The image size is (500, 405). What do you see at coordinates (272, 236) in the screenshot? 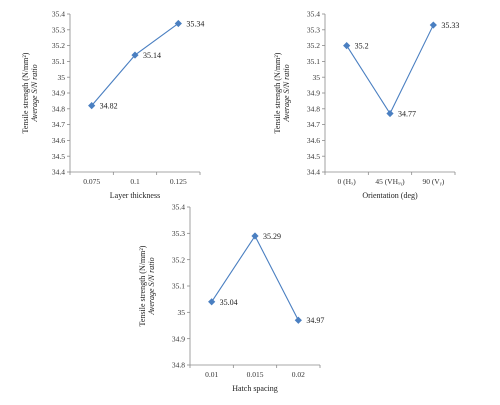
I see `data-label: 35.29` at bounding box center [272, 236].